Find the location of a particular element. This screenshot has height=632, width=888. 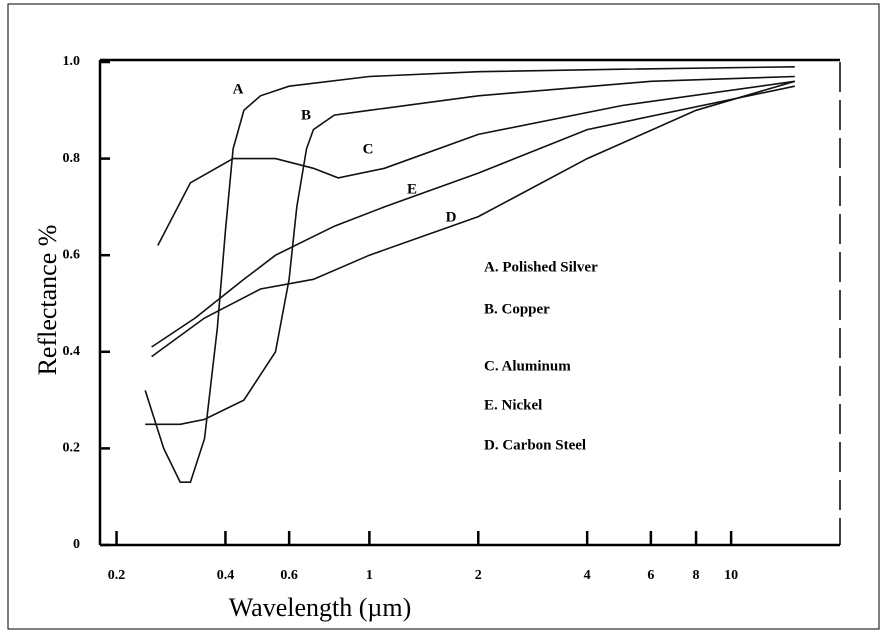

curve-label: B is located at coordinates (306, 115).